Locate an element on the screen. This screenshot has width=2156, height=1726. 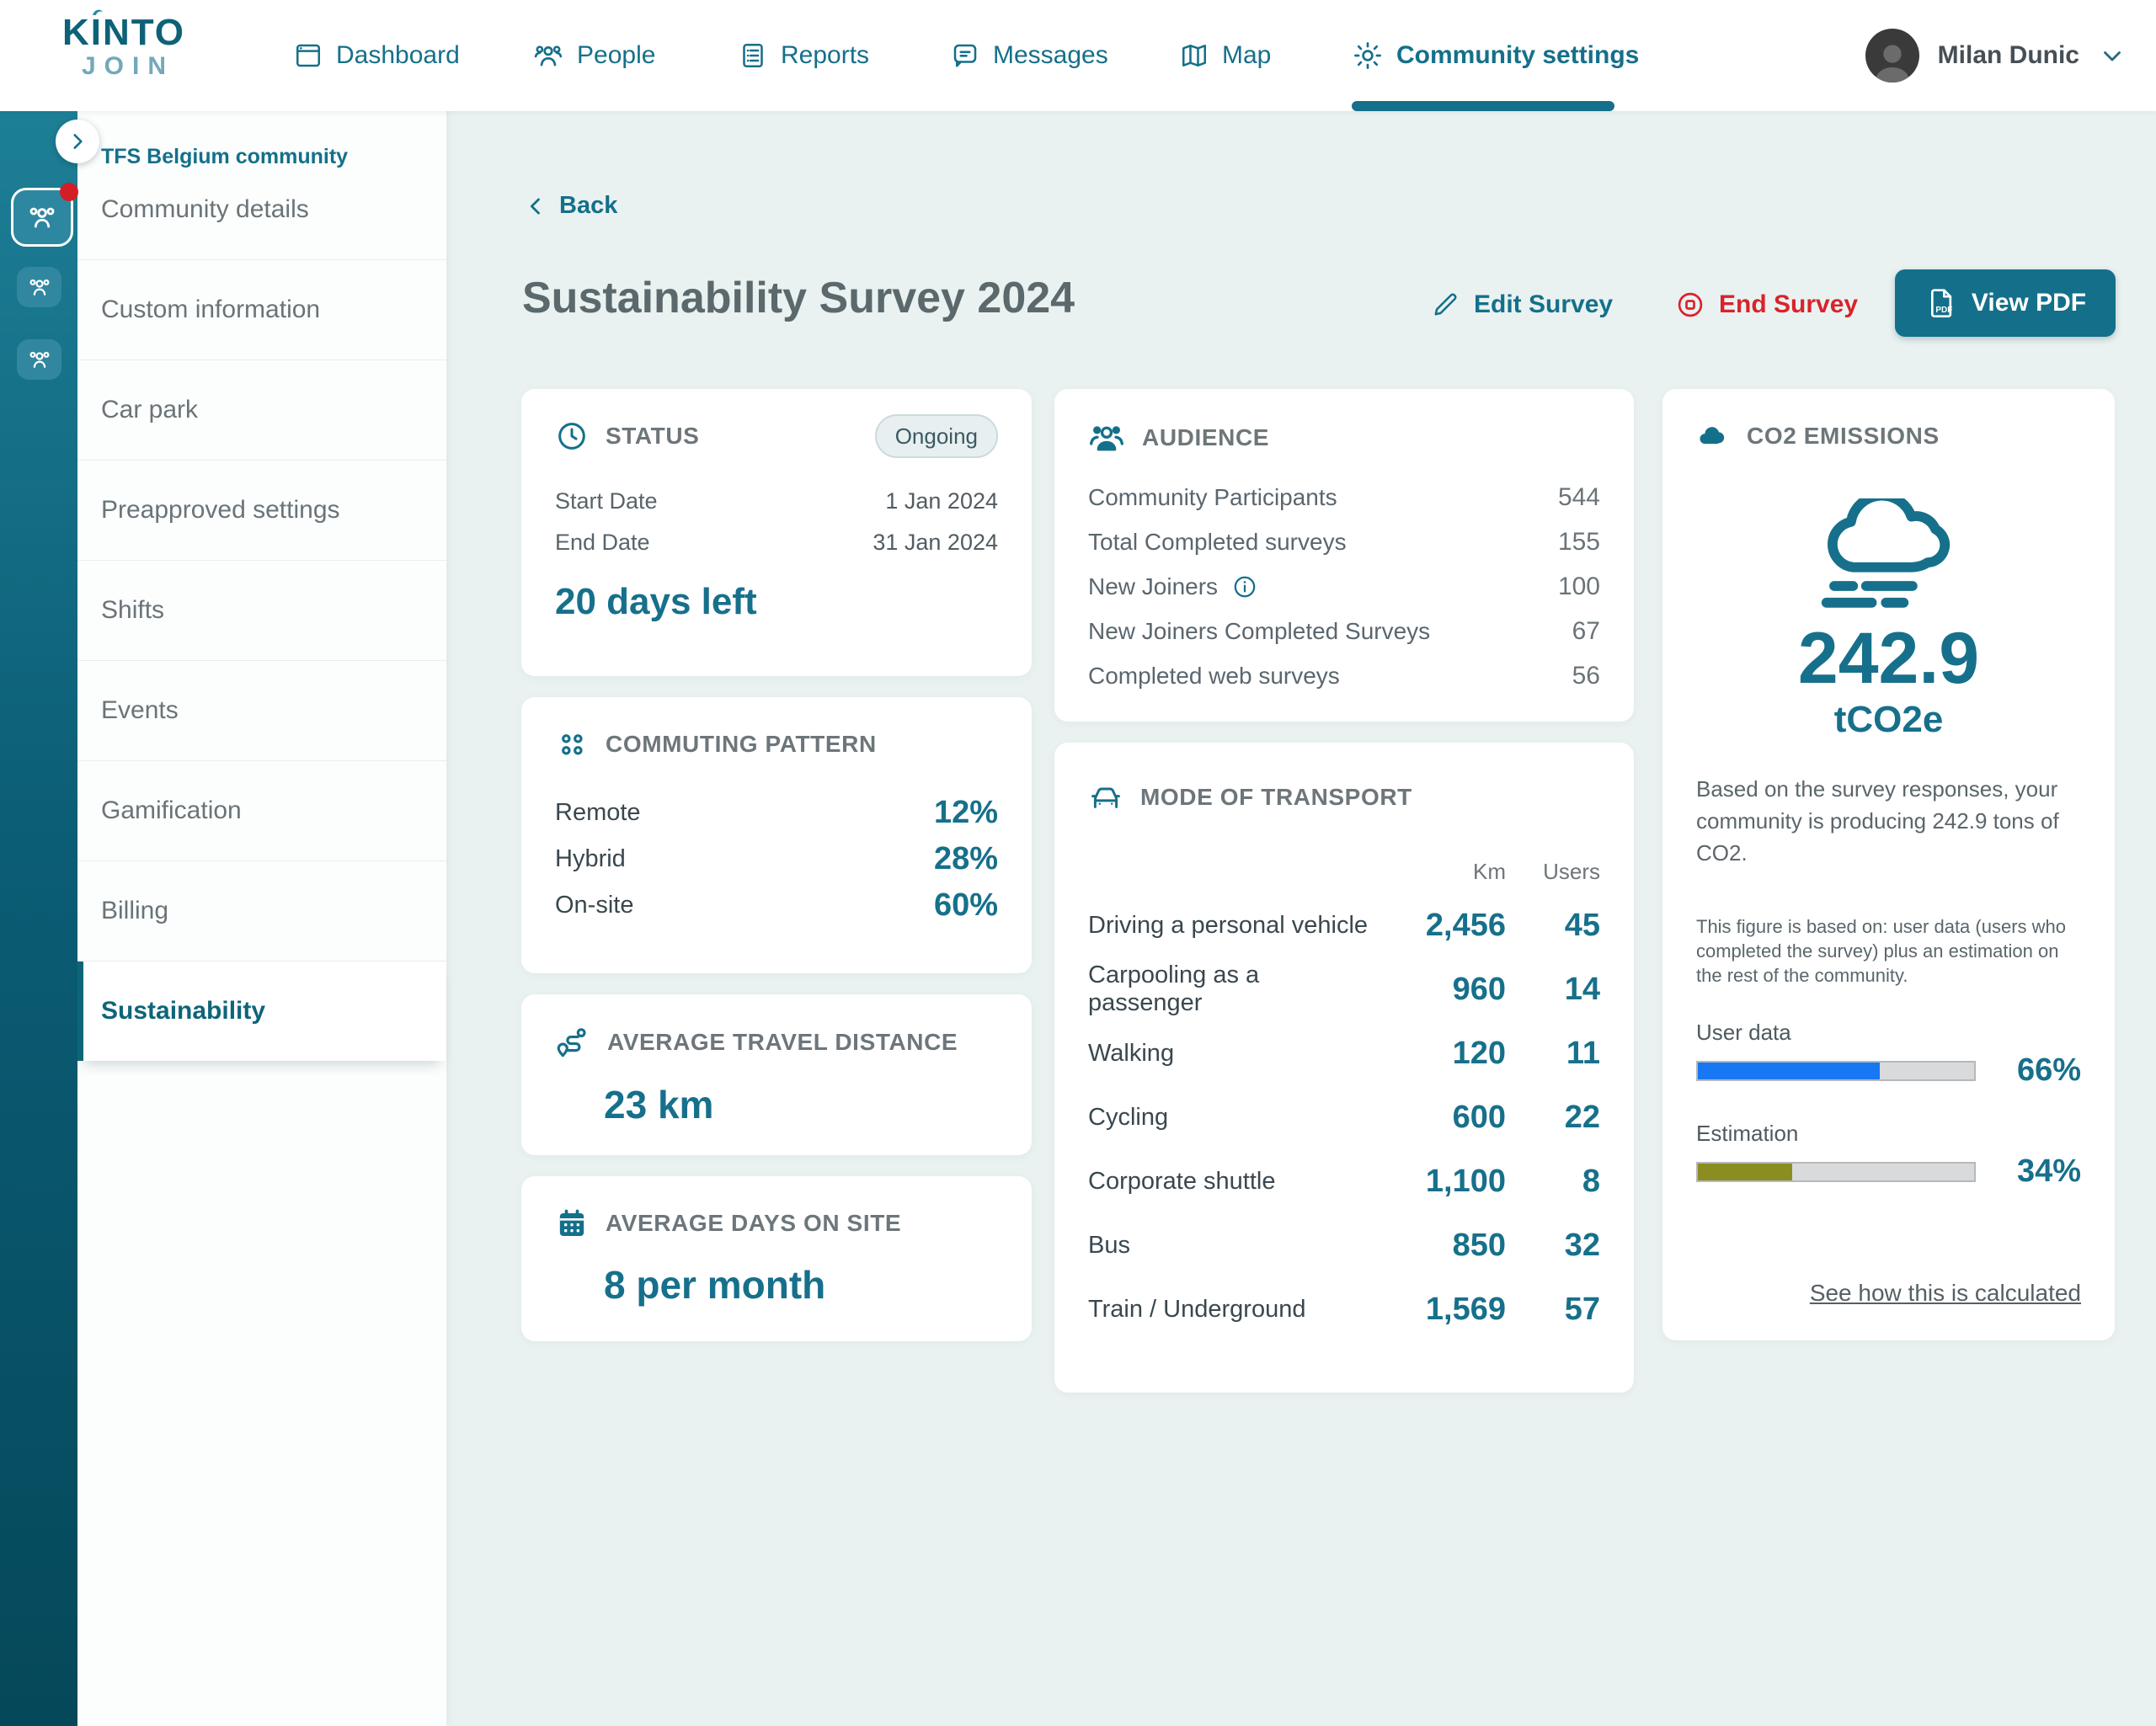
estimation-bar-label: Estimation is located at coordinates (1747, 1133).